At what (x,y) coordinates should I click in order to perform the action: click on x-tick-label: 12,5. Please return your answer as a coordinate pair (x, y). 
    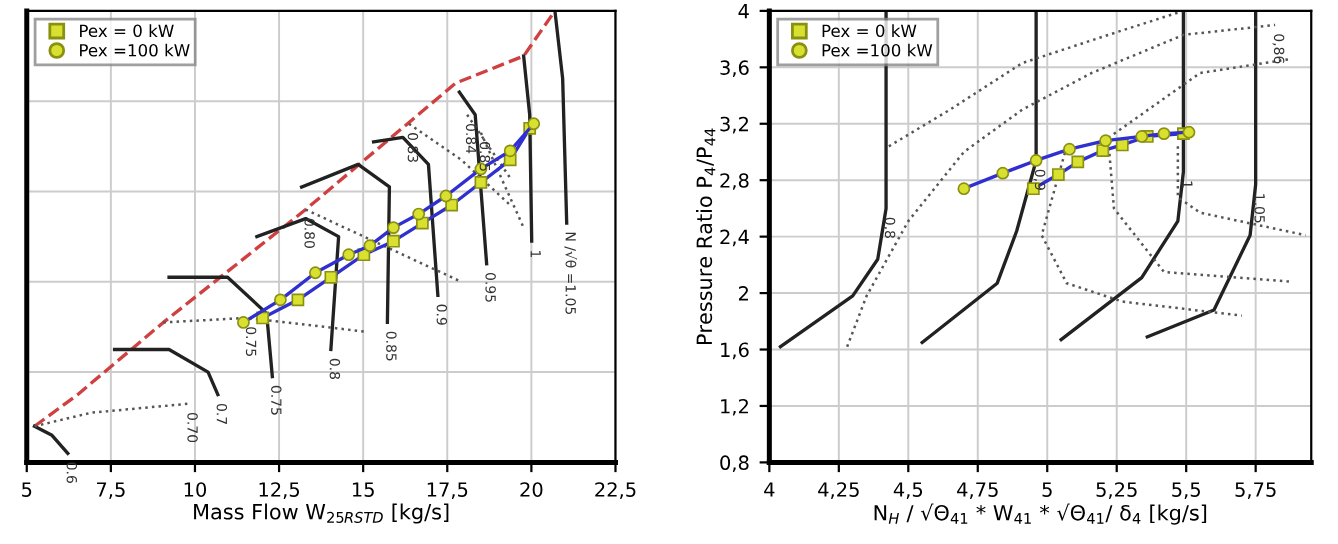
    Looking at the image, I should click on (279, 490).